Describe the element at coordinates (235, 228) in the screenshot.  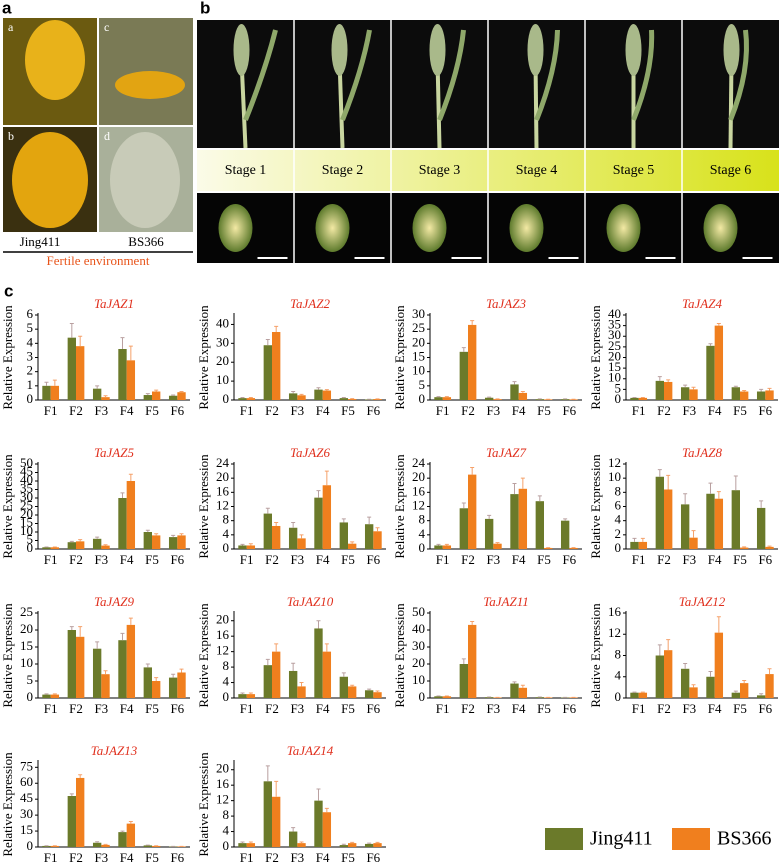
I see `floret` at that location.